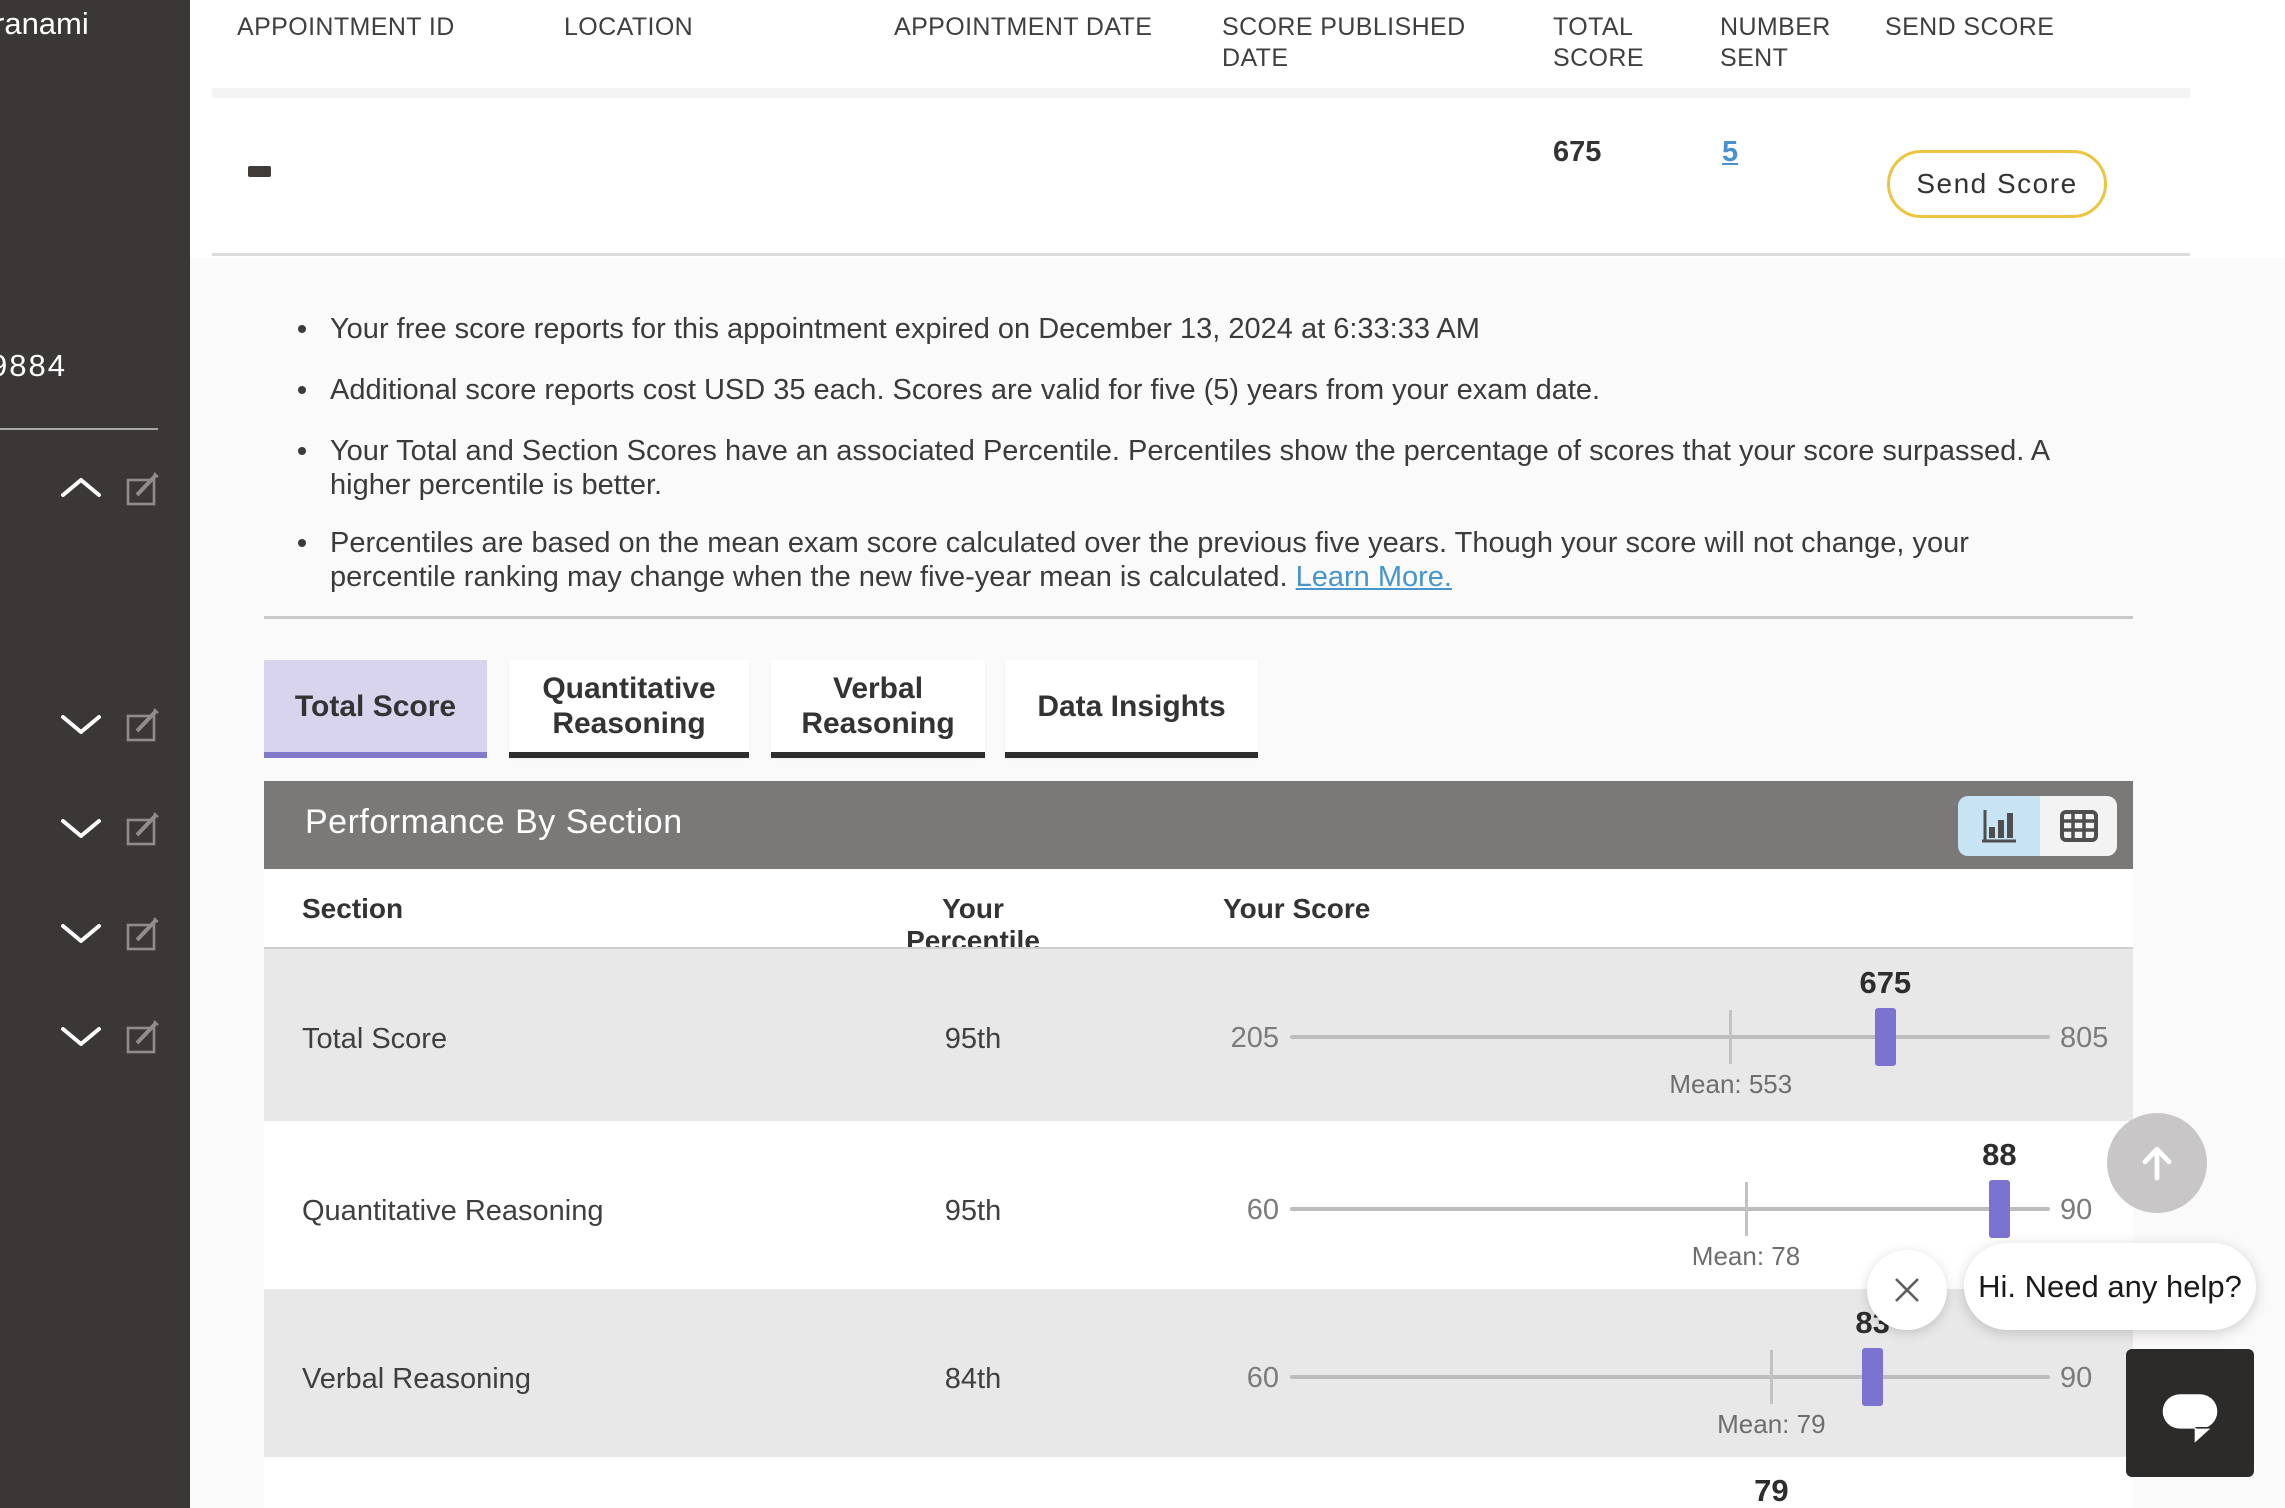  I want to click on table-icon, so click(2078, 826).